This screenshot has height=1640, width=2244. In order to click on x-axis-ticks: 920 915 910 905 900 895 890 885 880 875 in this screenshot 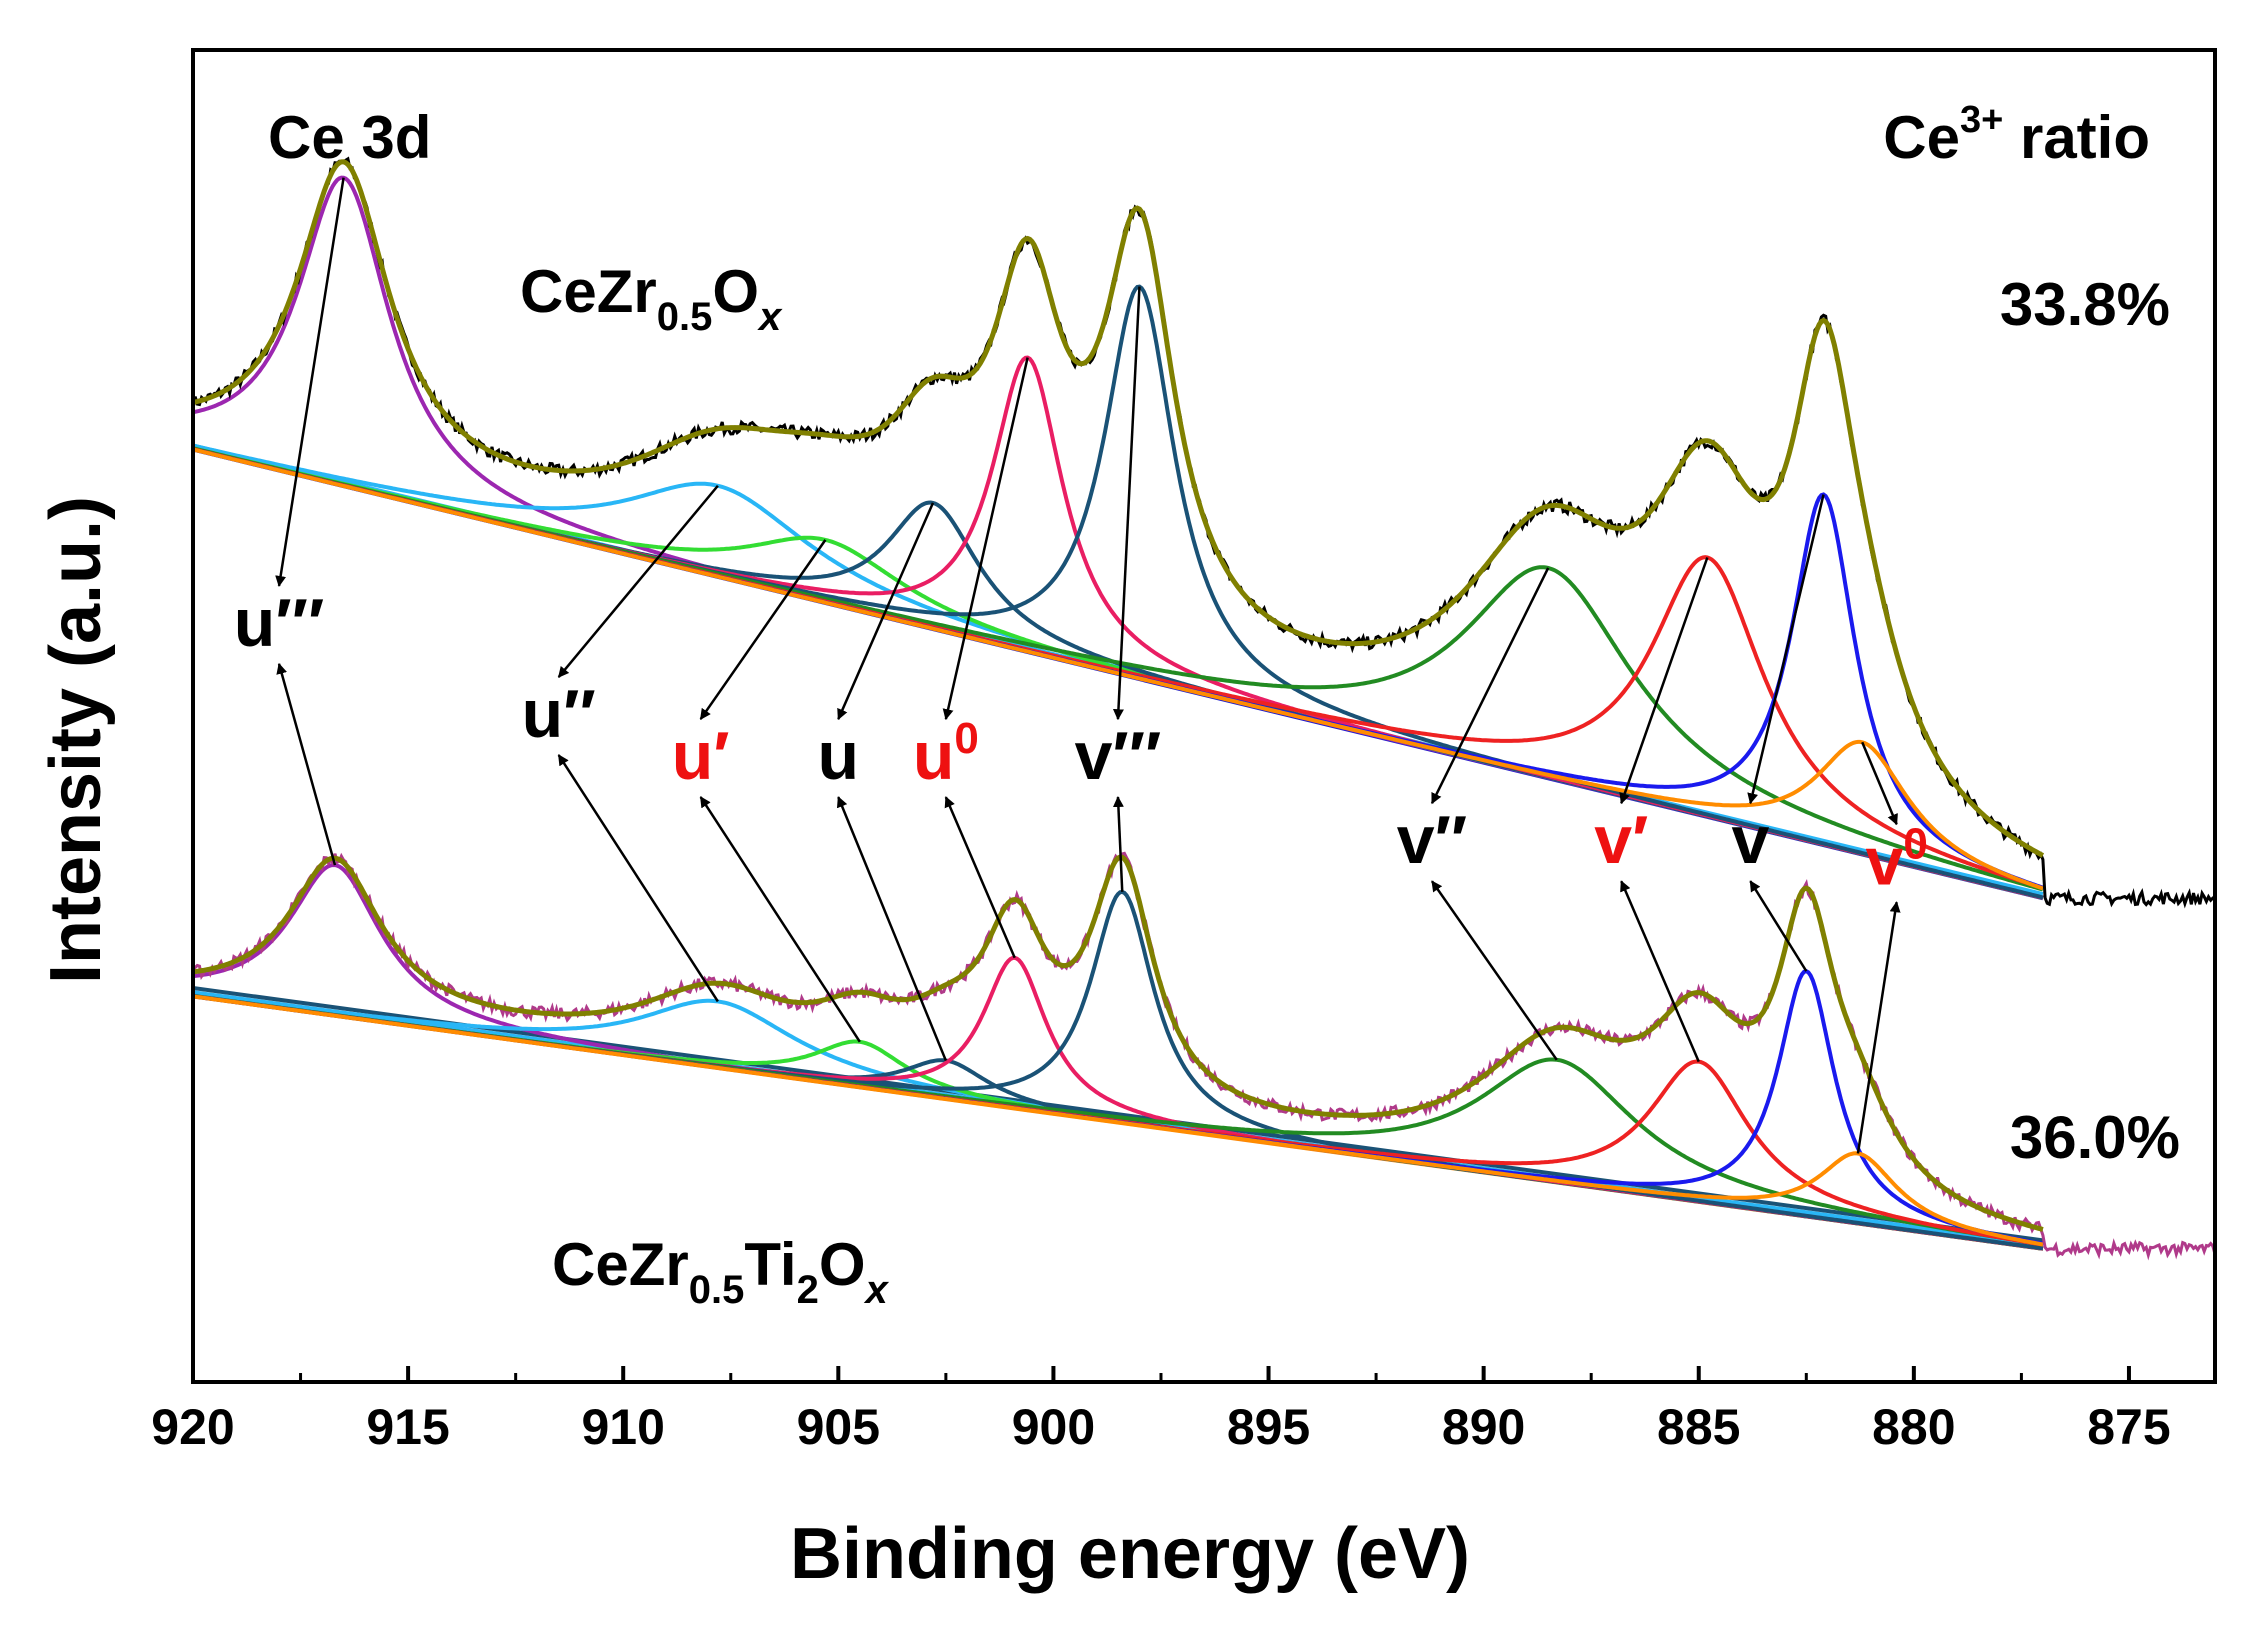, I will do `click(1161, 1410)`.